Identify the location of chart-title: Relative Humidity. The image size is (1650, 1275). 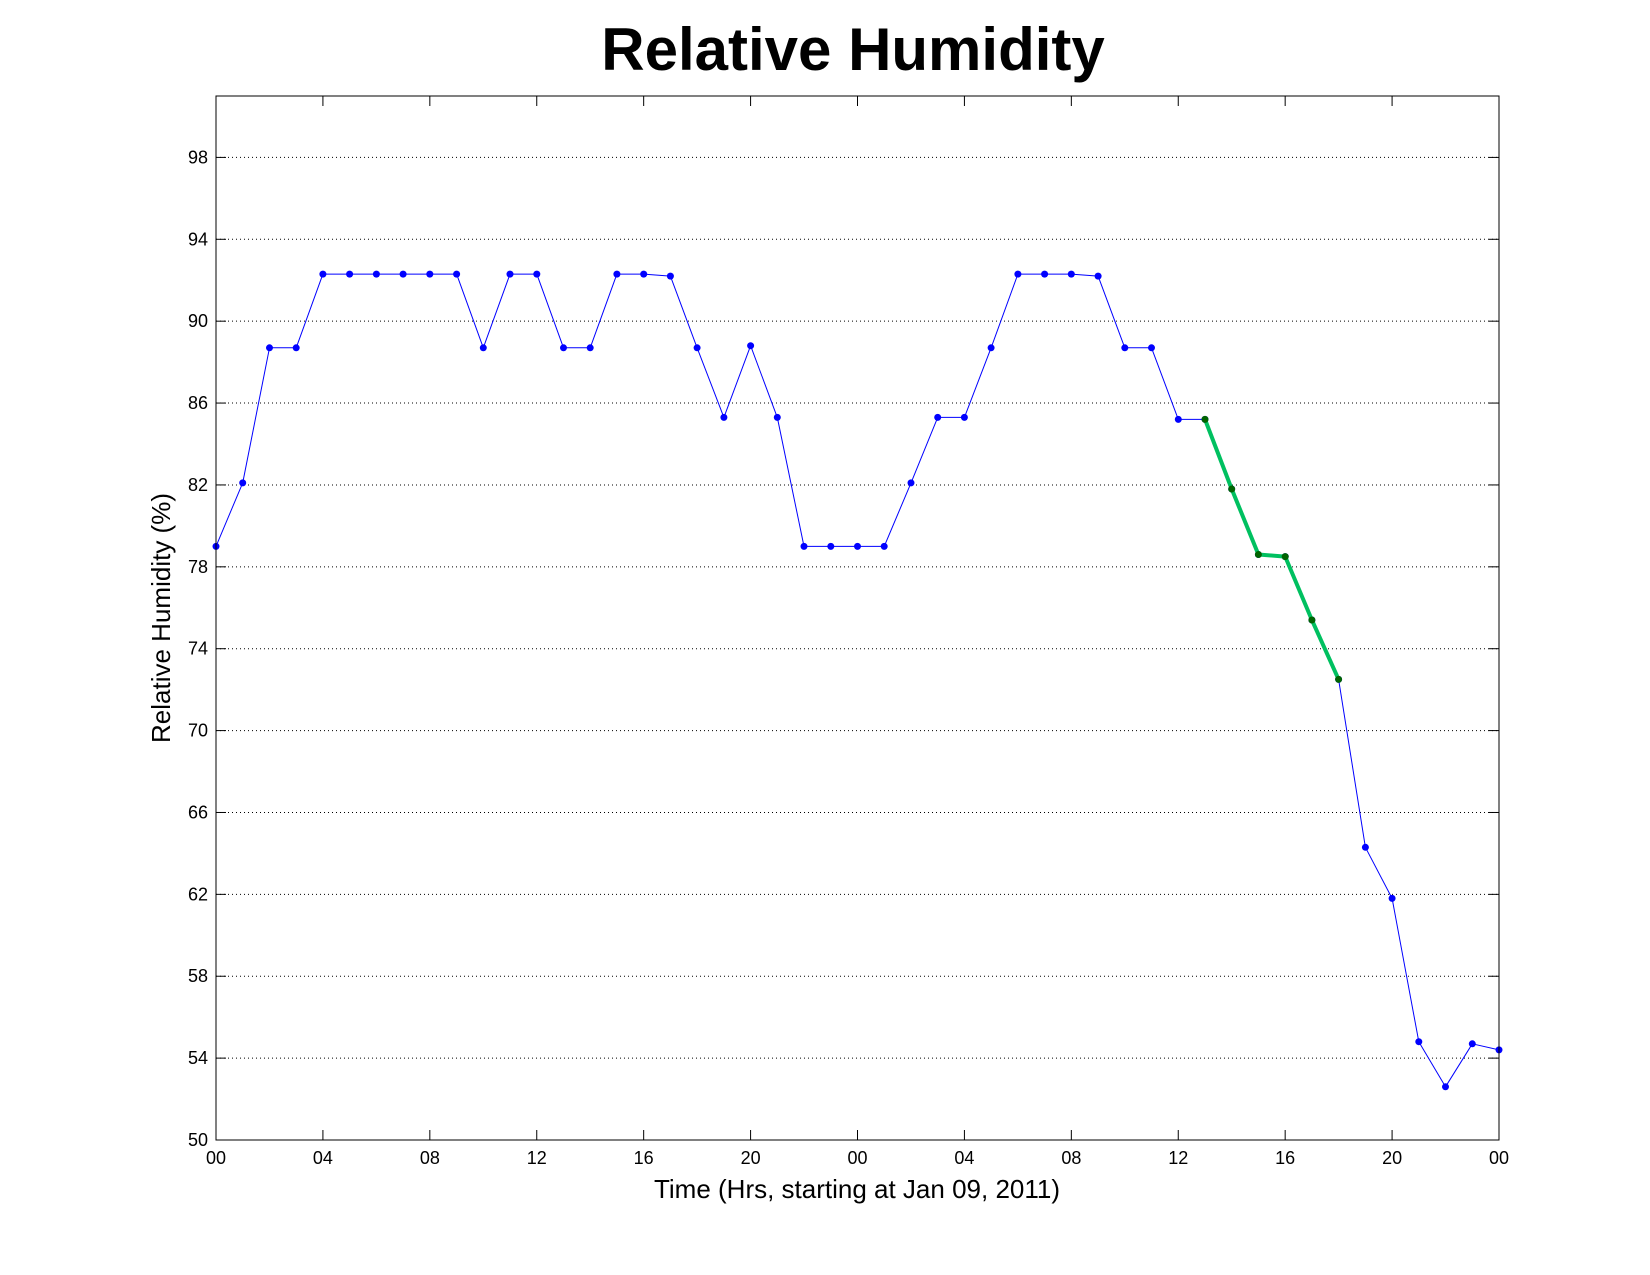
(853, 49).